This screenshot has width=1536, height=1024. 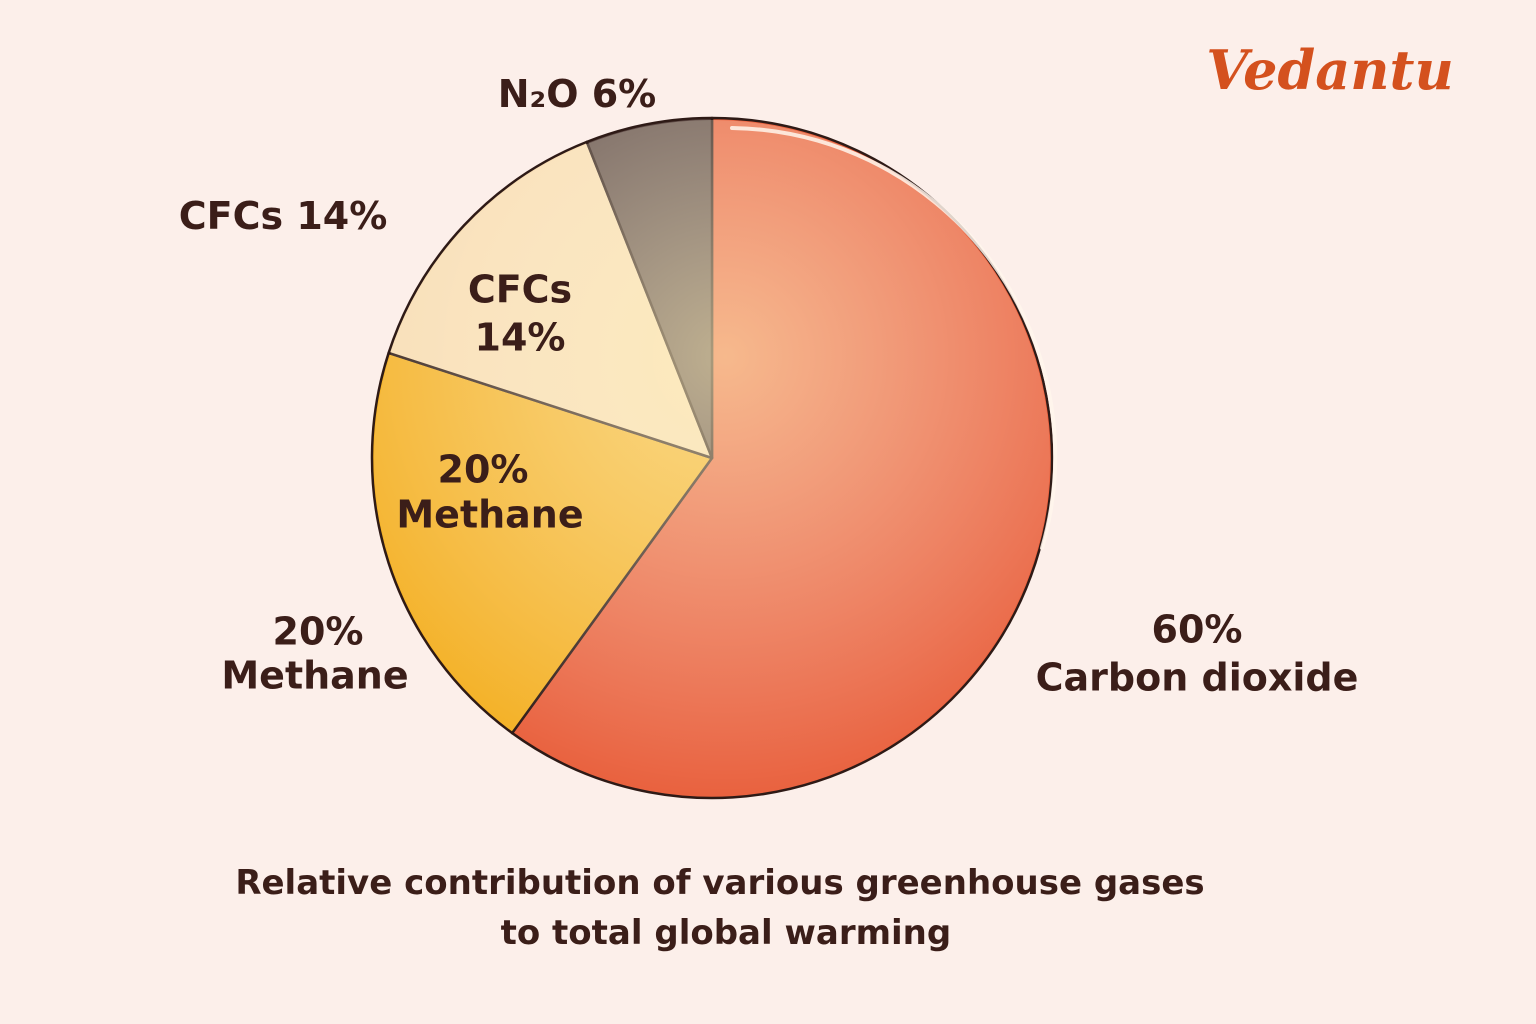 I want to click on value-label: 60%, so click(x=1197, y=630).